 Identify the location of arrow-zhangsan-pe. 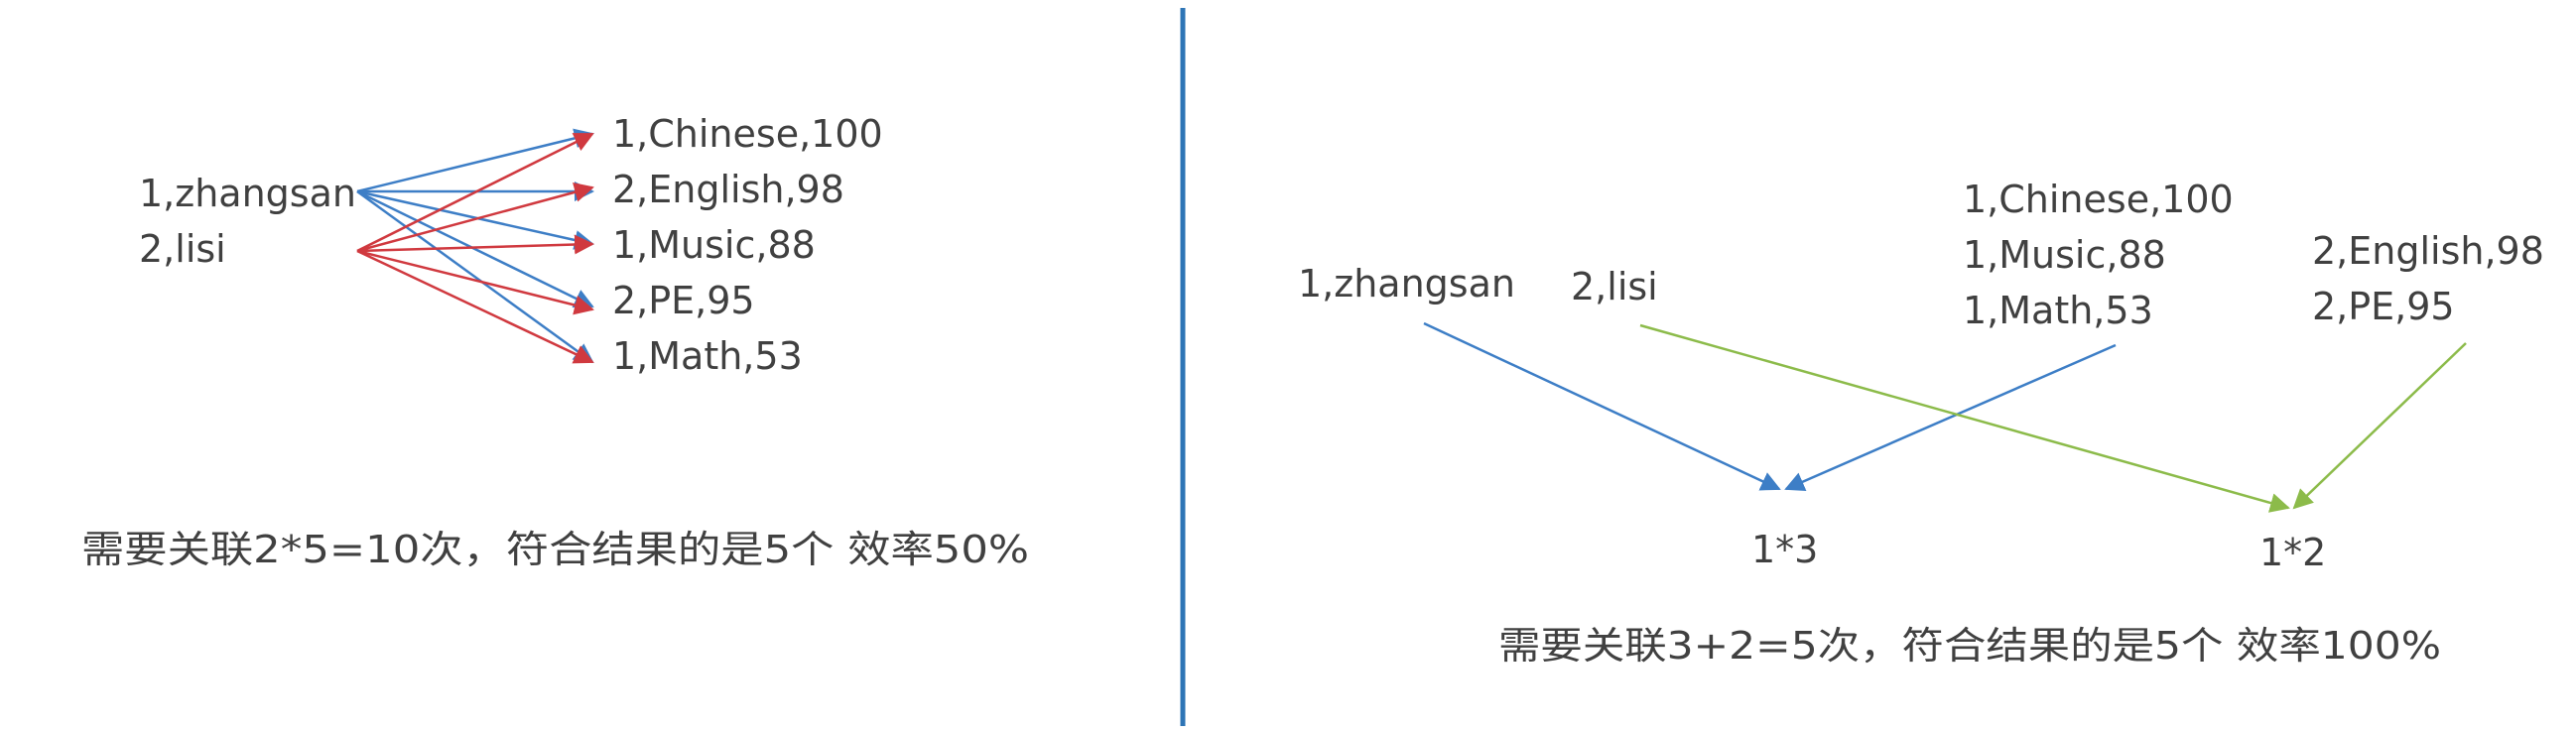
(475, 248).